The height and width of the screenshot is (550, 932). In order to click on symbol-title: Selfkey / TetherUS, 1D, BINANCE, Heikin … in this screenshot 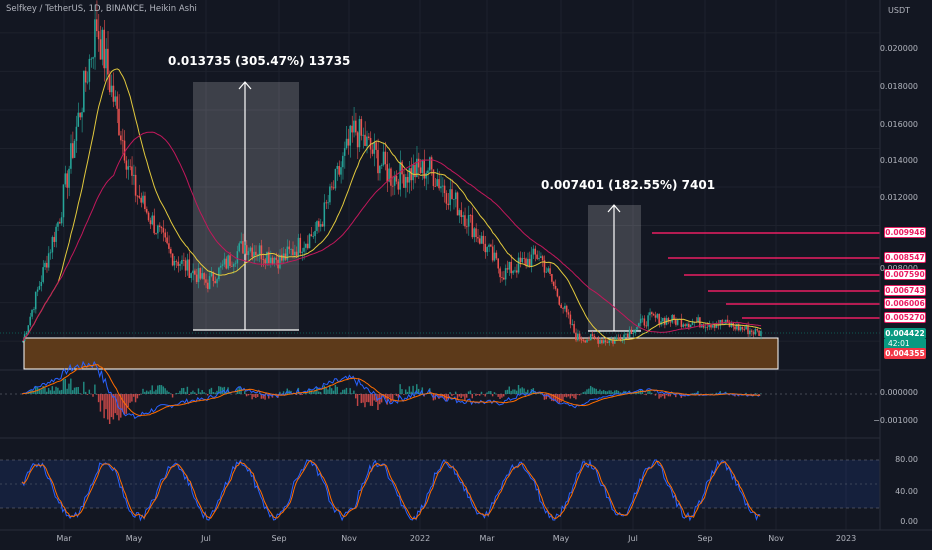, I will do `click(101, 9)`.